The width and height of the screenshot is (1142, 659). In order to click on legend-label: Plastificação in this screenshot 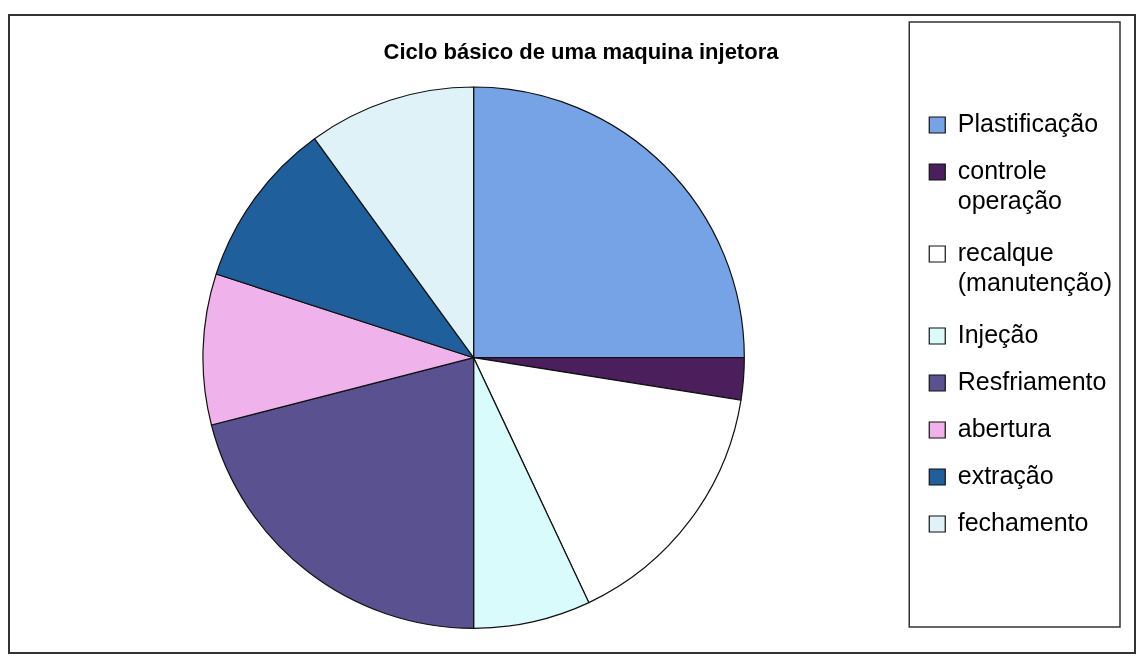, I will do `click(1028, 122)`.